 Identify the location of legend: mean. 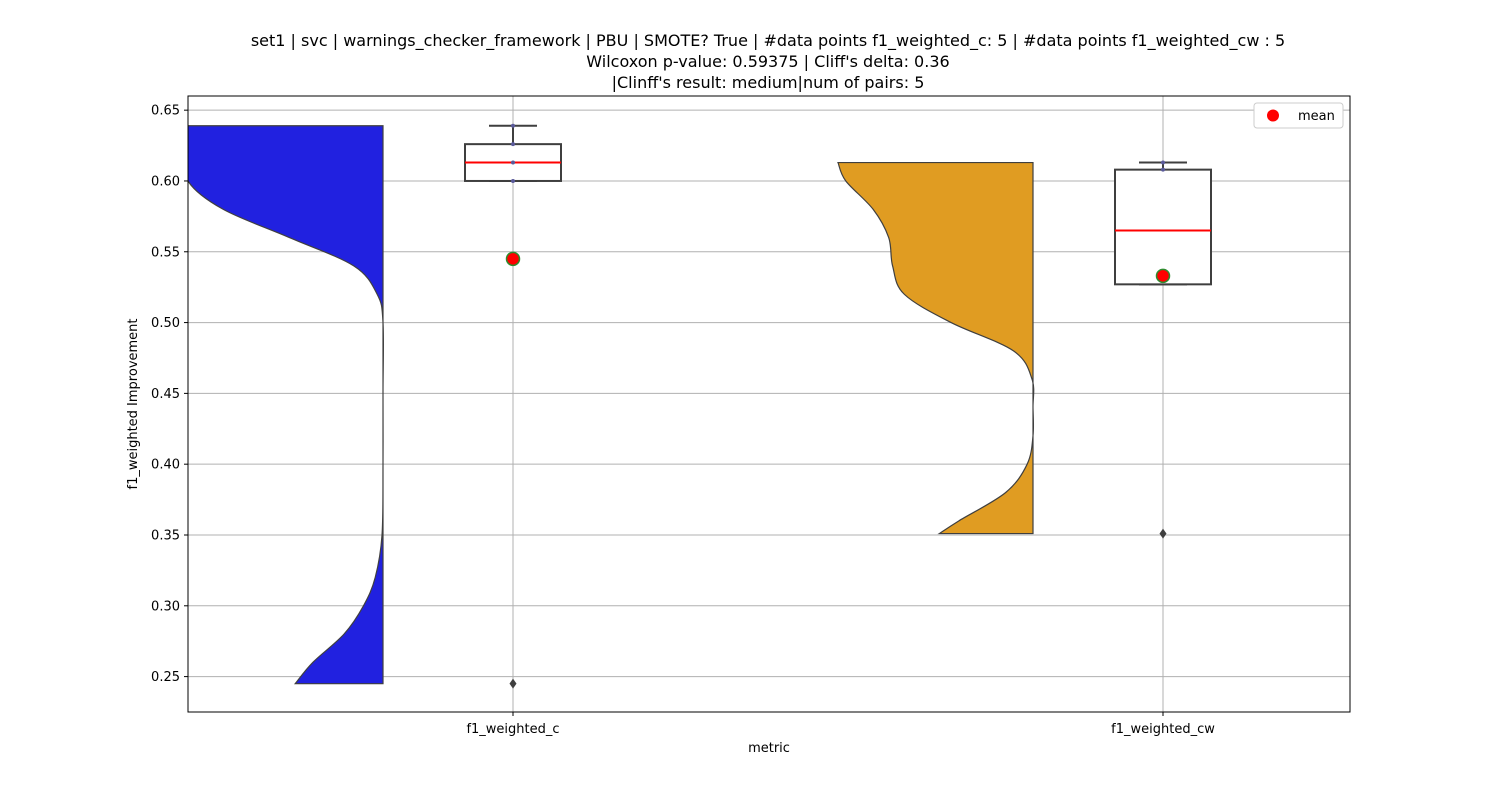
(1298, 115).